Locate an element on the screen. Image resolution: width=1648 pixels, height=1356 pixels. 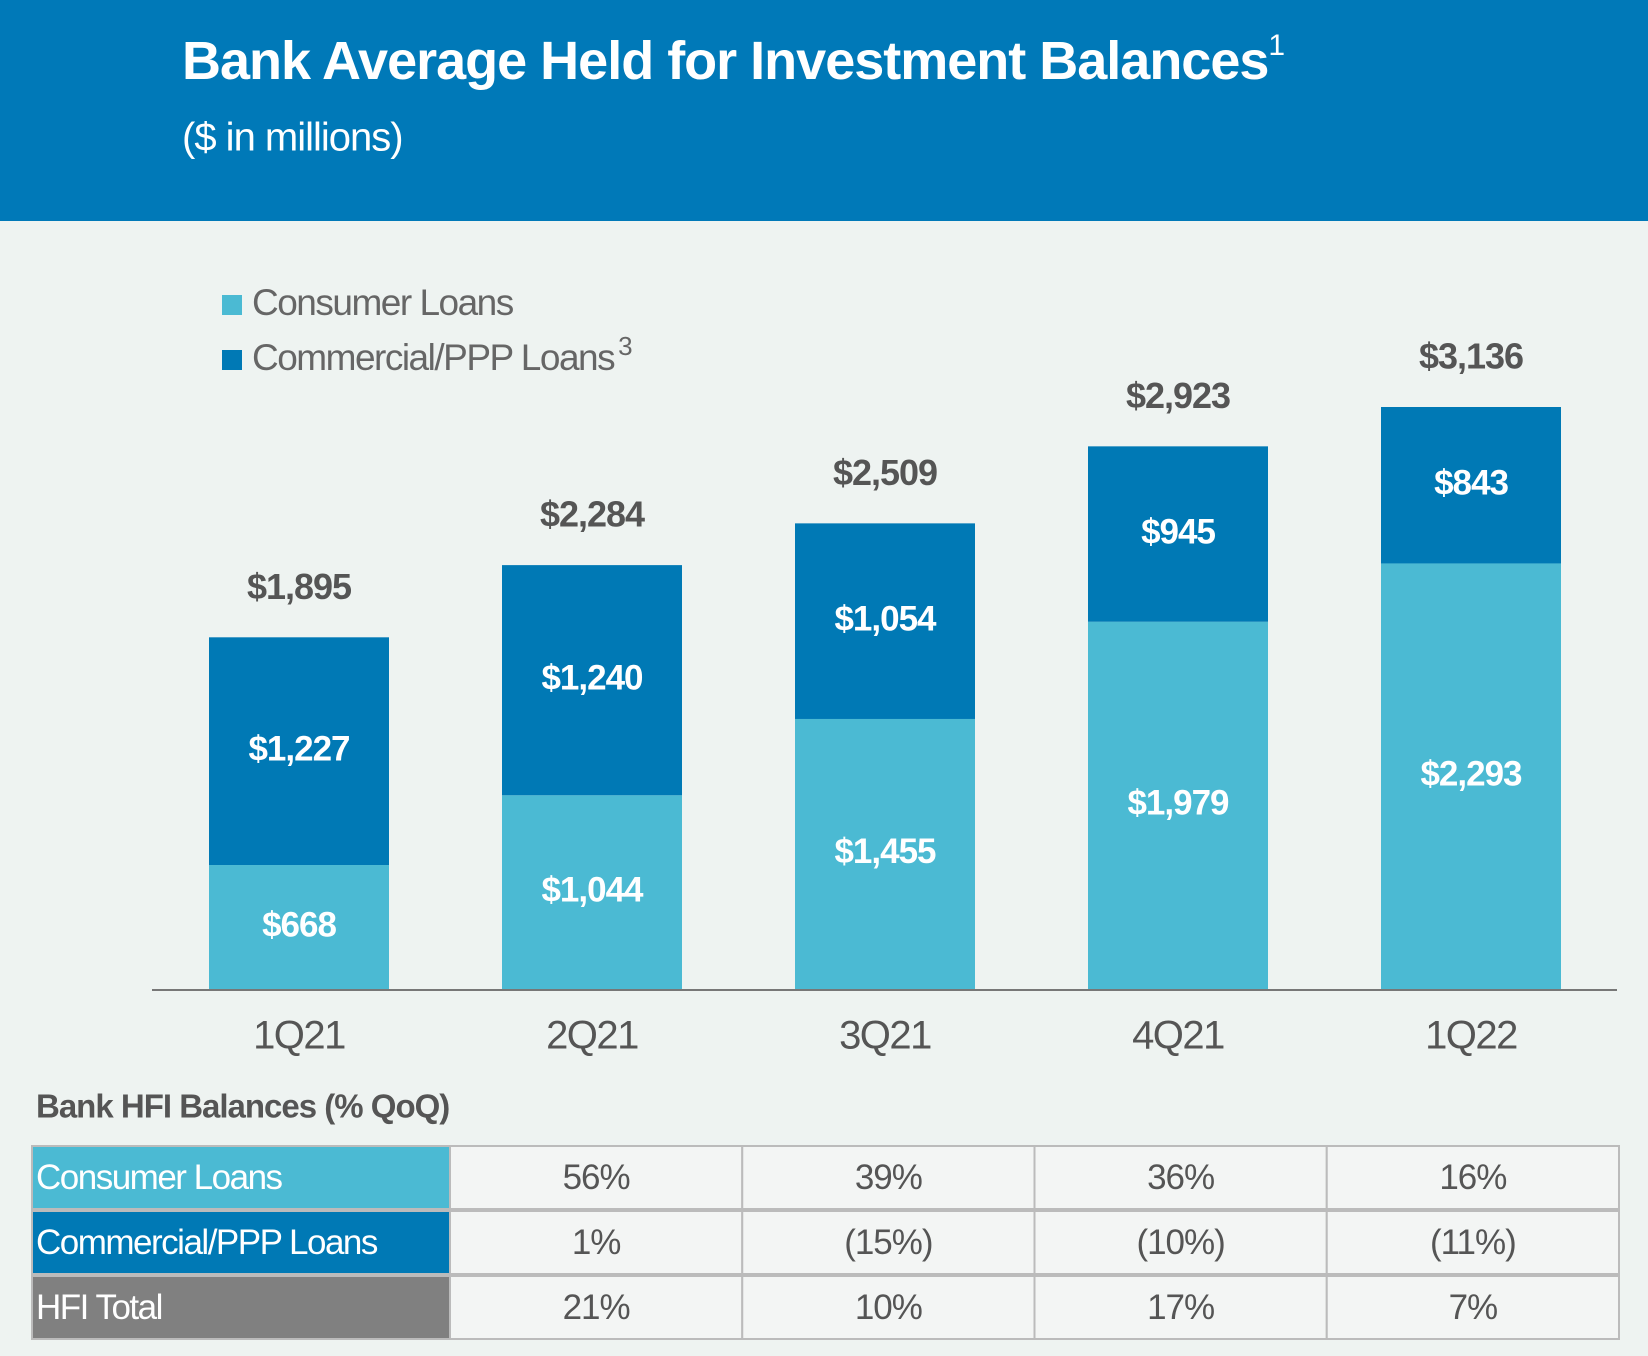
total-label: $2,284 is located at coordinates (592, 514).